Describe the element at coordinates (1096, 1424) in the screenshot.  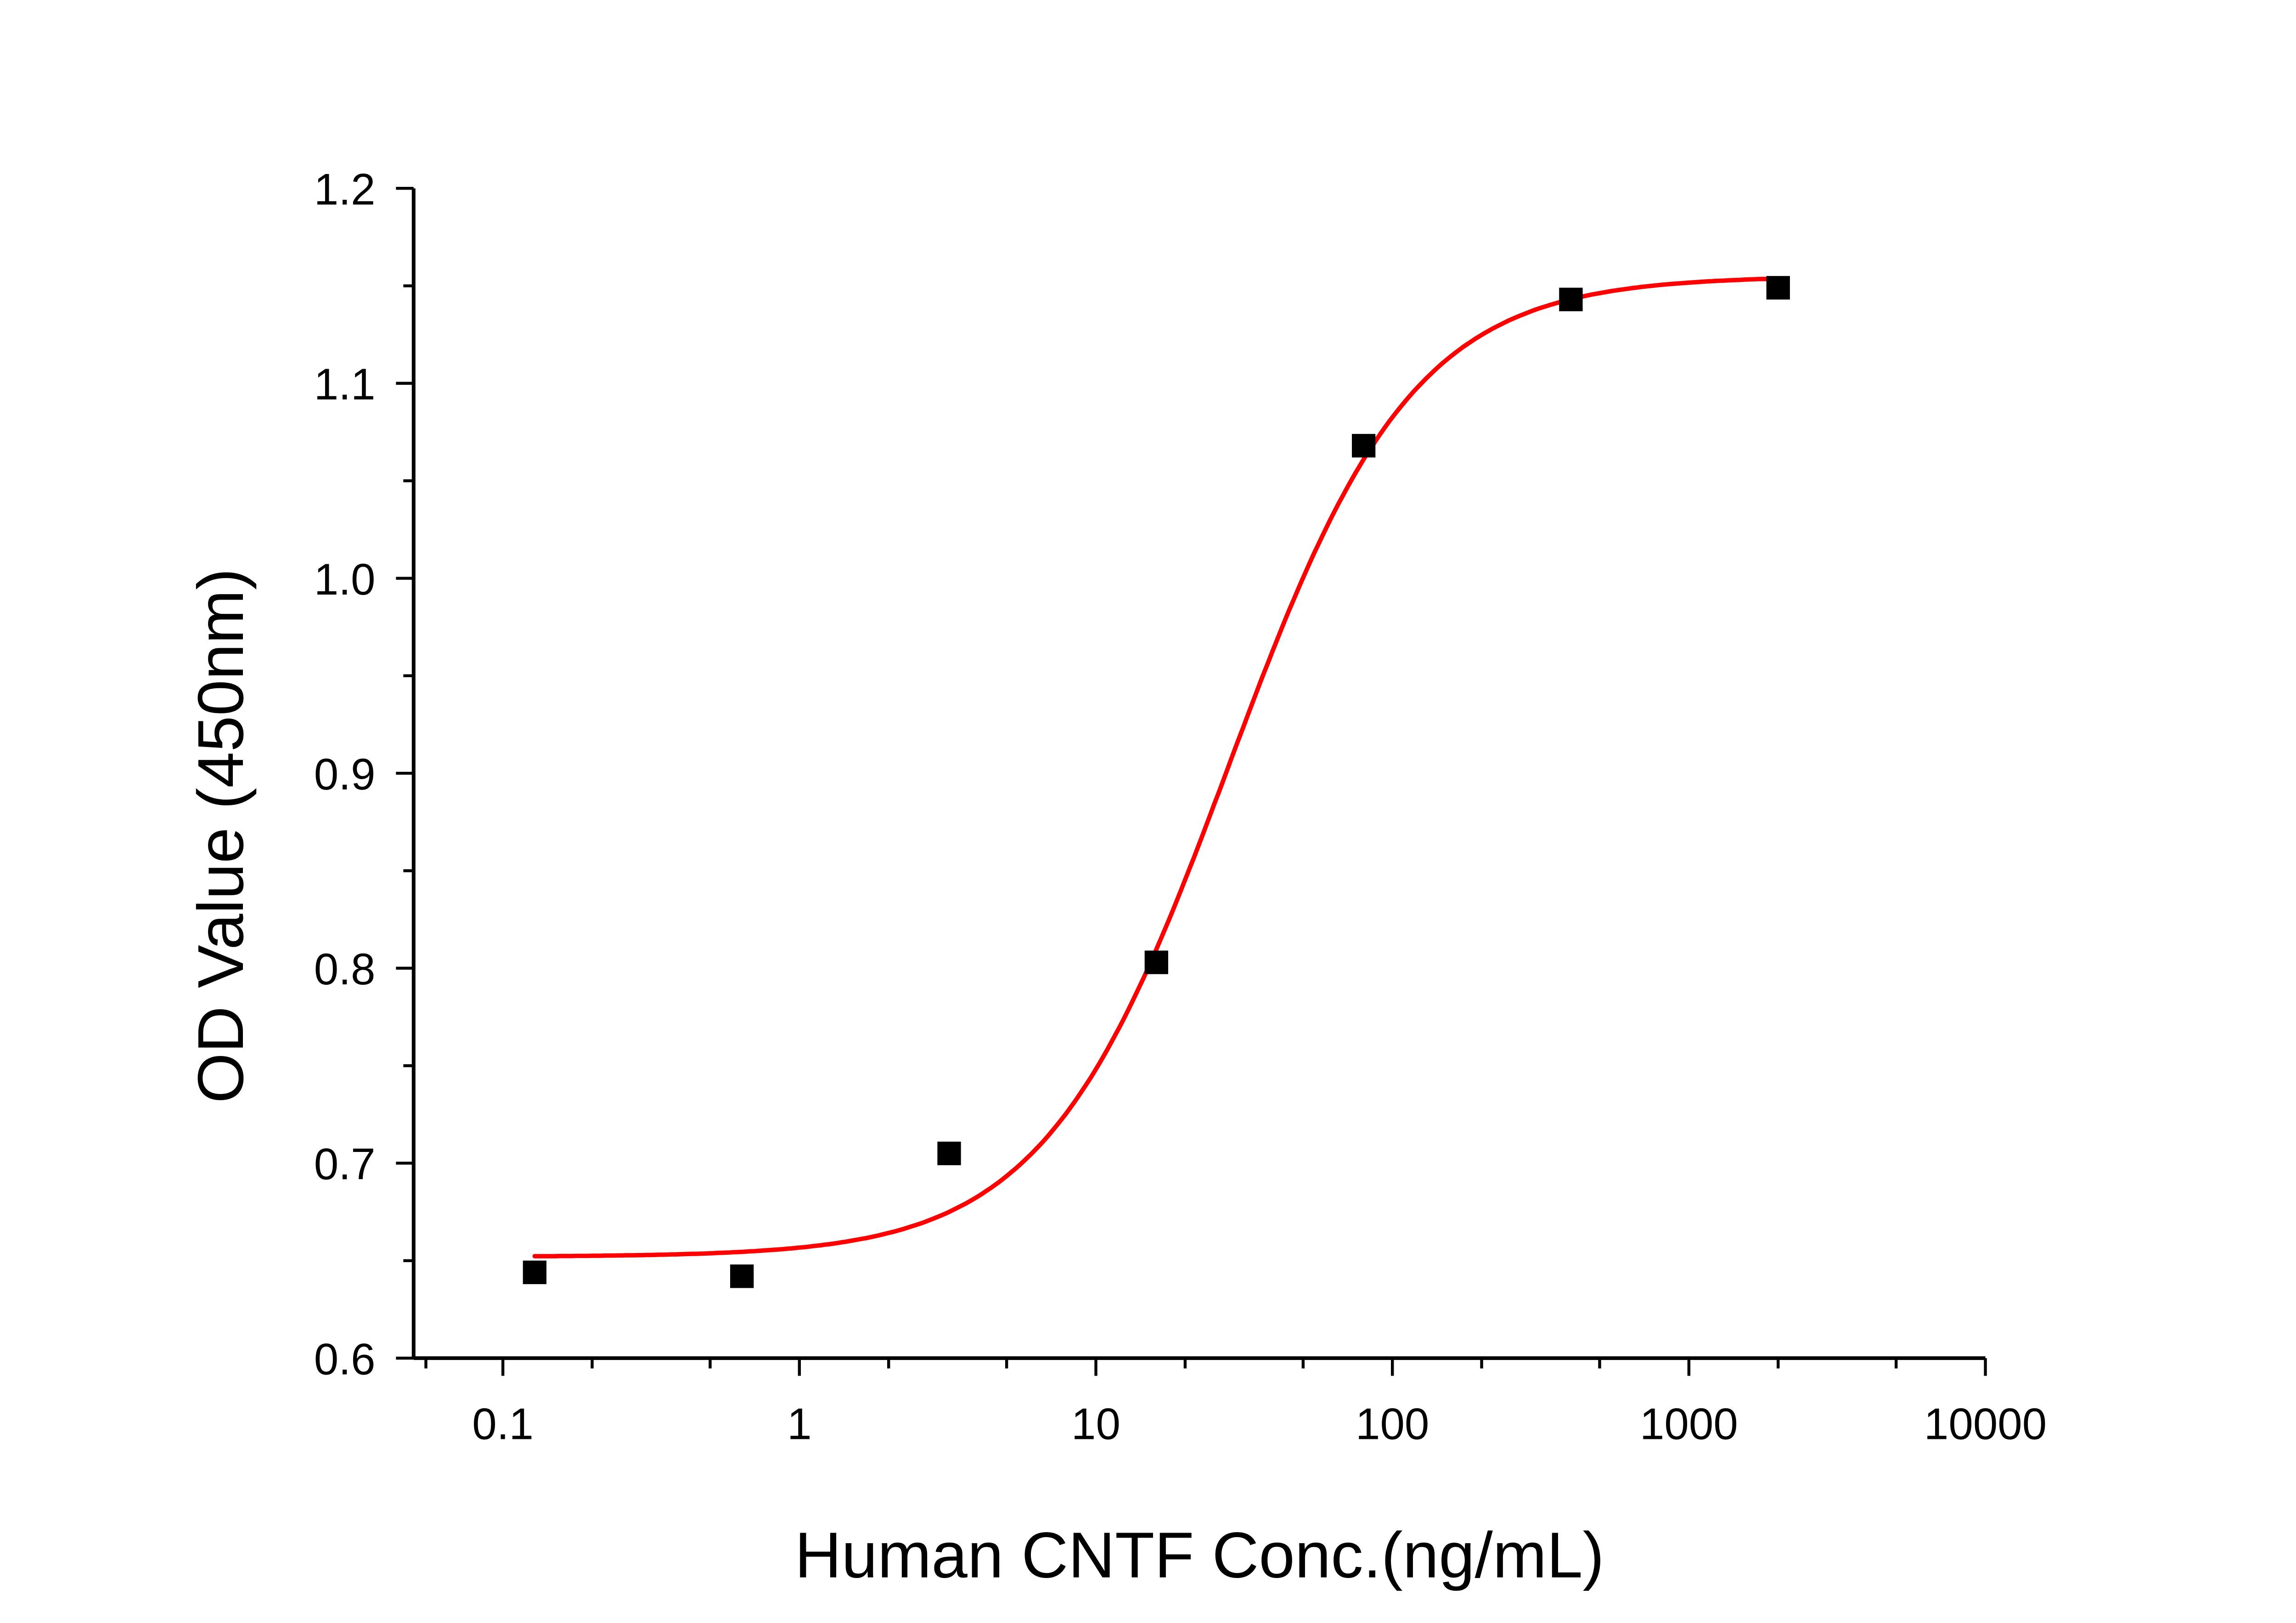
I see `x-tick-label: 10` at that location.